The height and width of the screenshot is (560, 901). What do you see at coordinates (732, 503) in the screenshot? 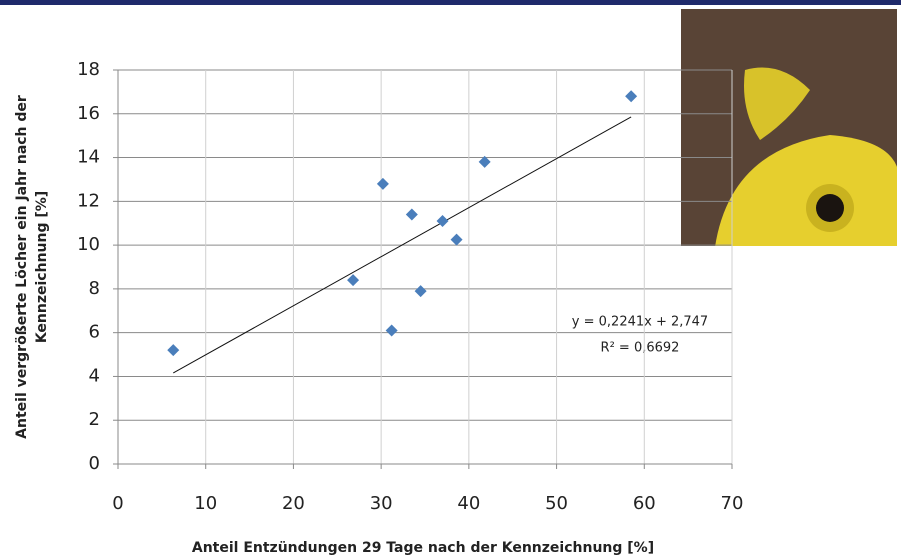
I see `x-tick-label: 70` at bounding box center [732, 503].